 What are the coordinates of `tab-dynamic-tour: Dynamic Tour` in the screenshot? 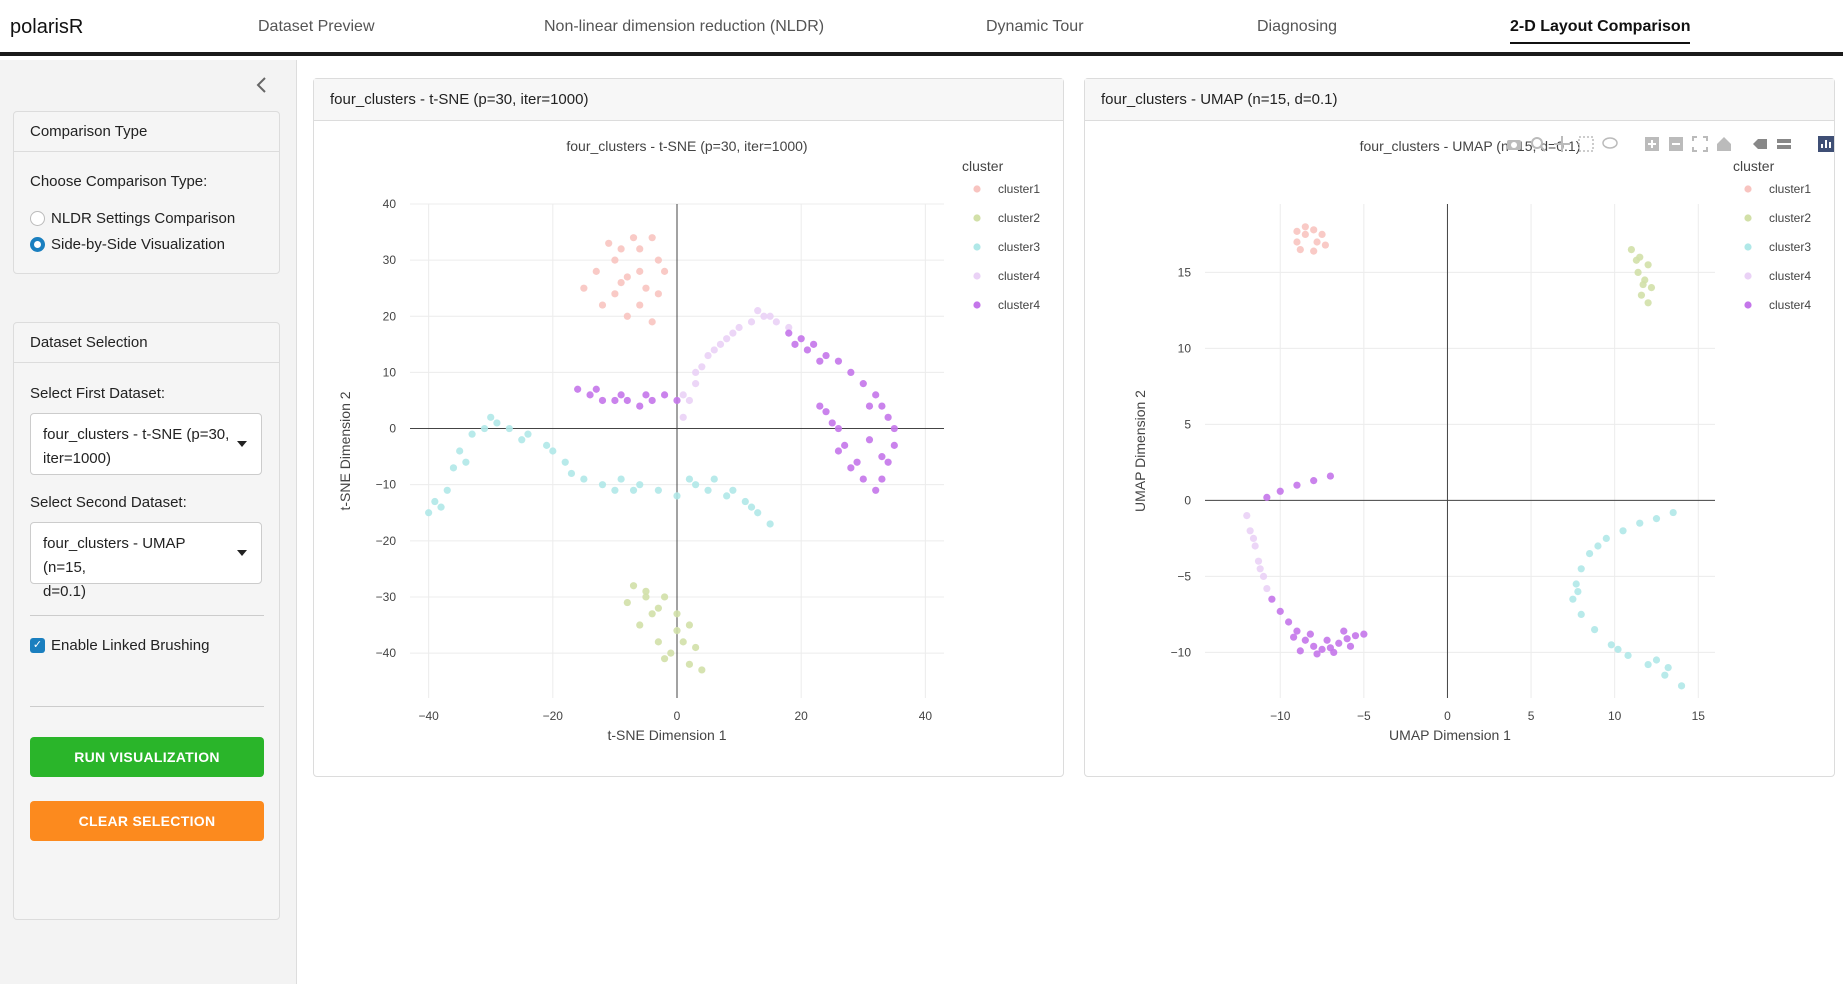 It's located at (1035, 26).